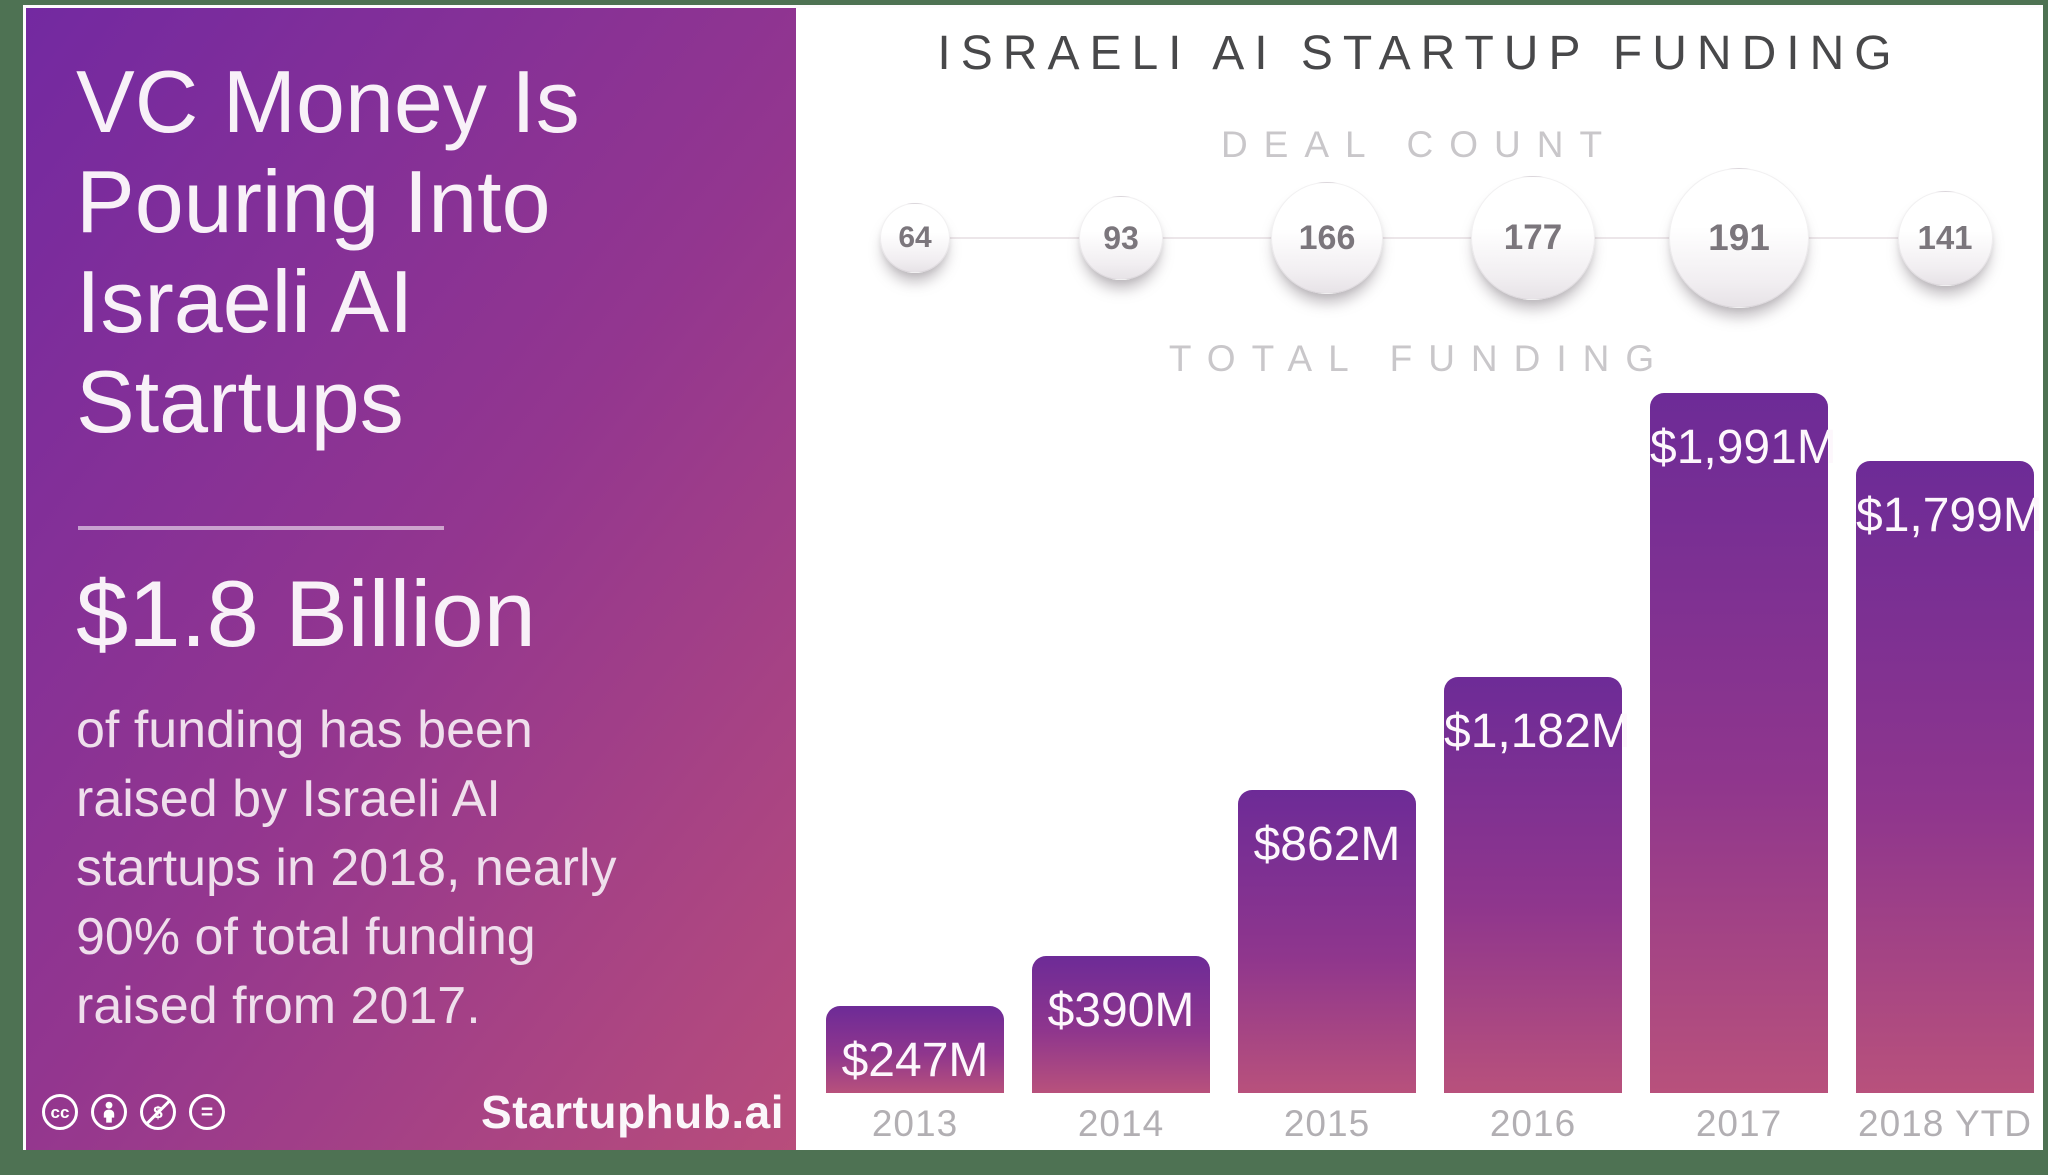 The height and width of the screenshot is (1175, 2048). I want to click on cc-attribution-icon, so click(109, 1112).